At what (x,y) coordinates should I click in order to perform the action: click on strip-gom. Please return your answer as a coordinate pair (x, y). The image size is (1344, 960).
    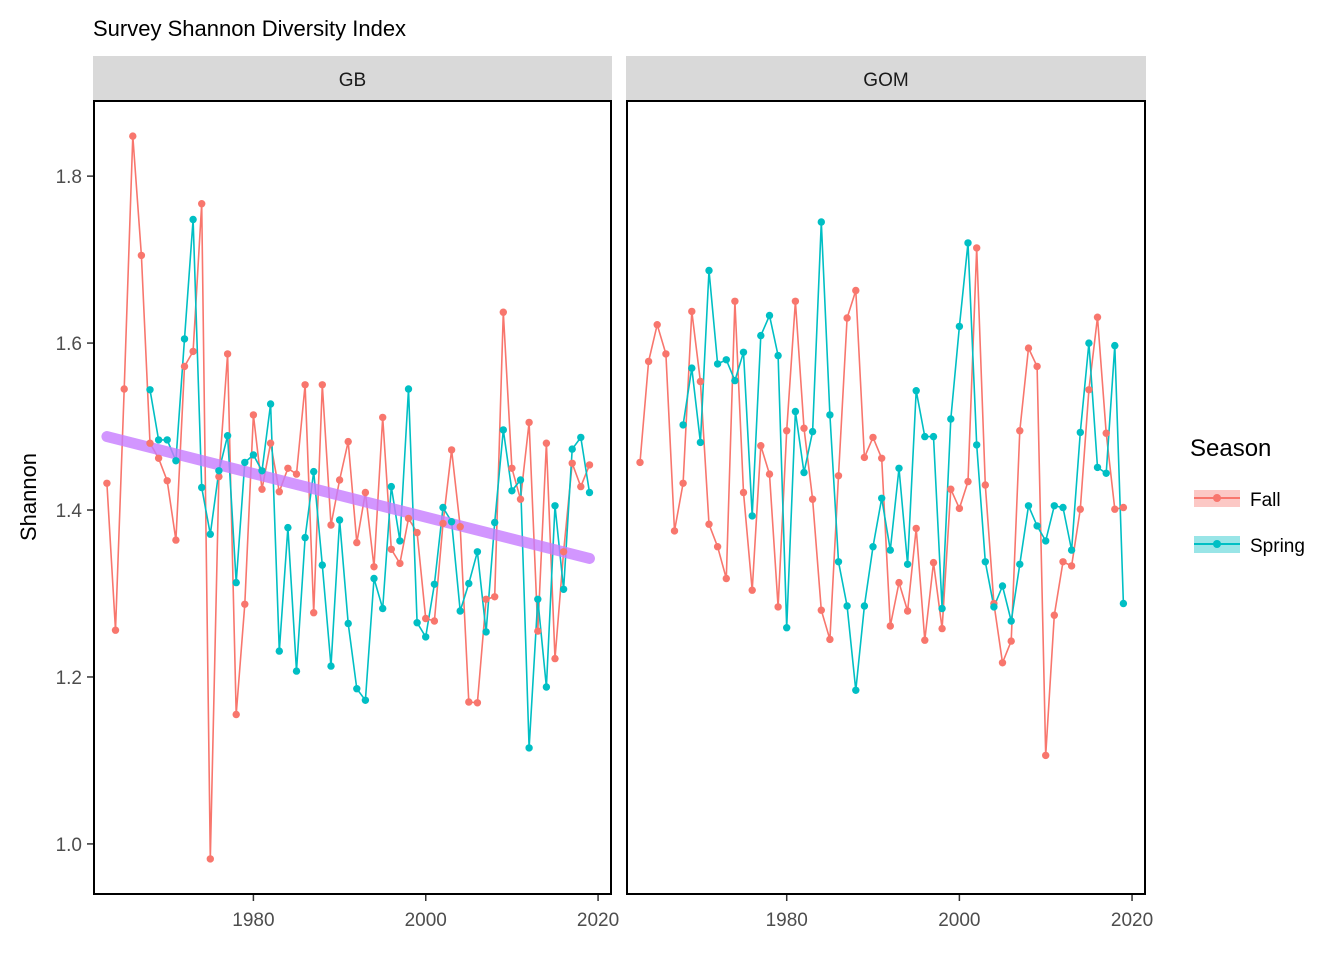
    Looking at the image, I should click on (886, 78).